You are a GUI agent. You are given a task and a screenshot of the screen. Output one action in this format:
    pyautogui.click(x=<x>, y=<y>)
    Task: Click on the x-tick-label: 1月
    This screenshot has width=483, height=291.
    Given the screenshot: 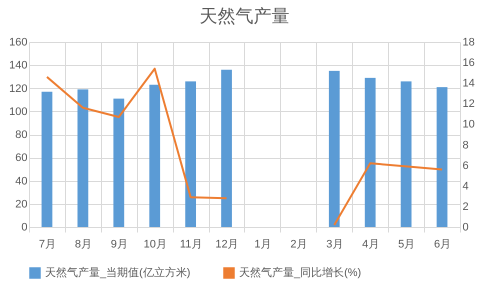 What is the action you would take?
    pyautogui.click(x=263, y=244)
    